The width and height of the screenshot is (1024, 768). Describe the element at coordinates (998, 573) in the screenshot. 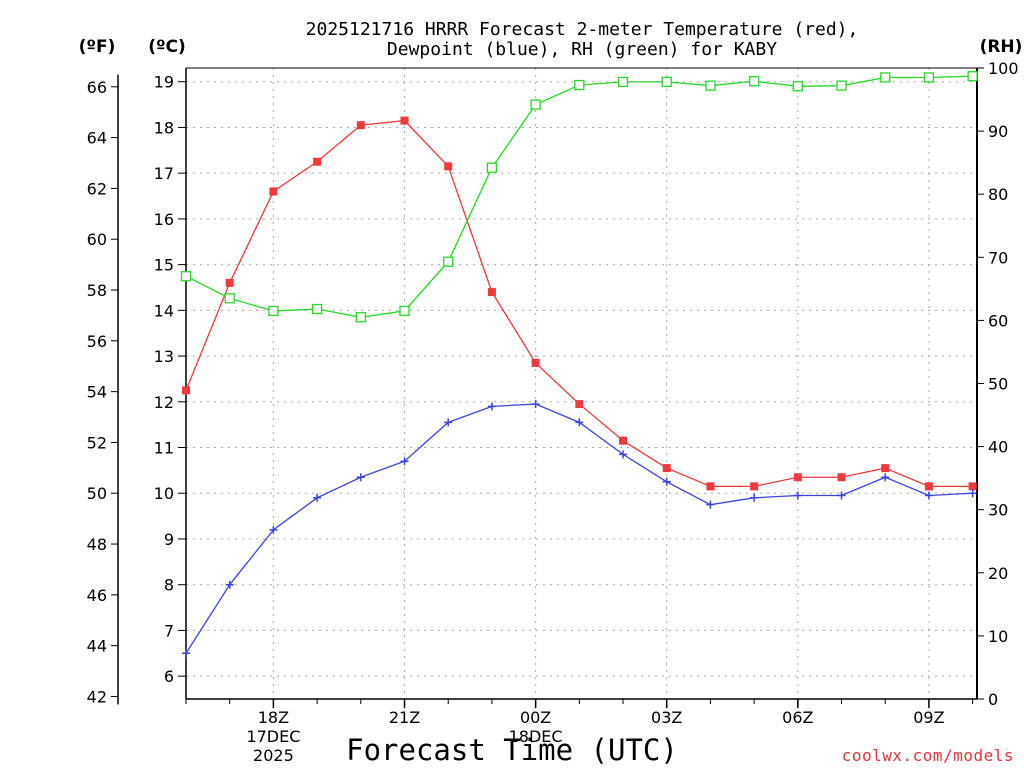

I see `rh-tick-label: 20` at that location.